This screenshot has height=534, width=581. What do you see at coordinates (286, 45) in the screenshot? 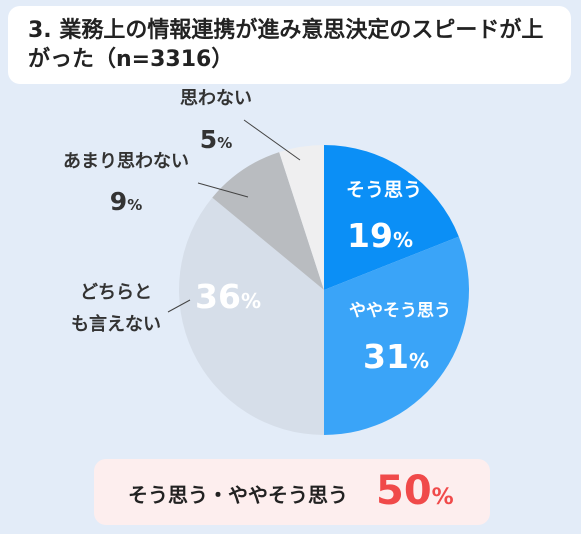
I see `chart-title: 3. 業務上の情報連携が進み意思決定のスピードが上がった（n=3316）` at bounding box center [286, 45].